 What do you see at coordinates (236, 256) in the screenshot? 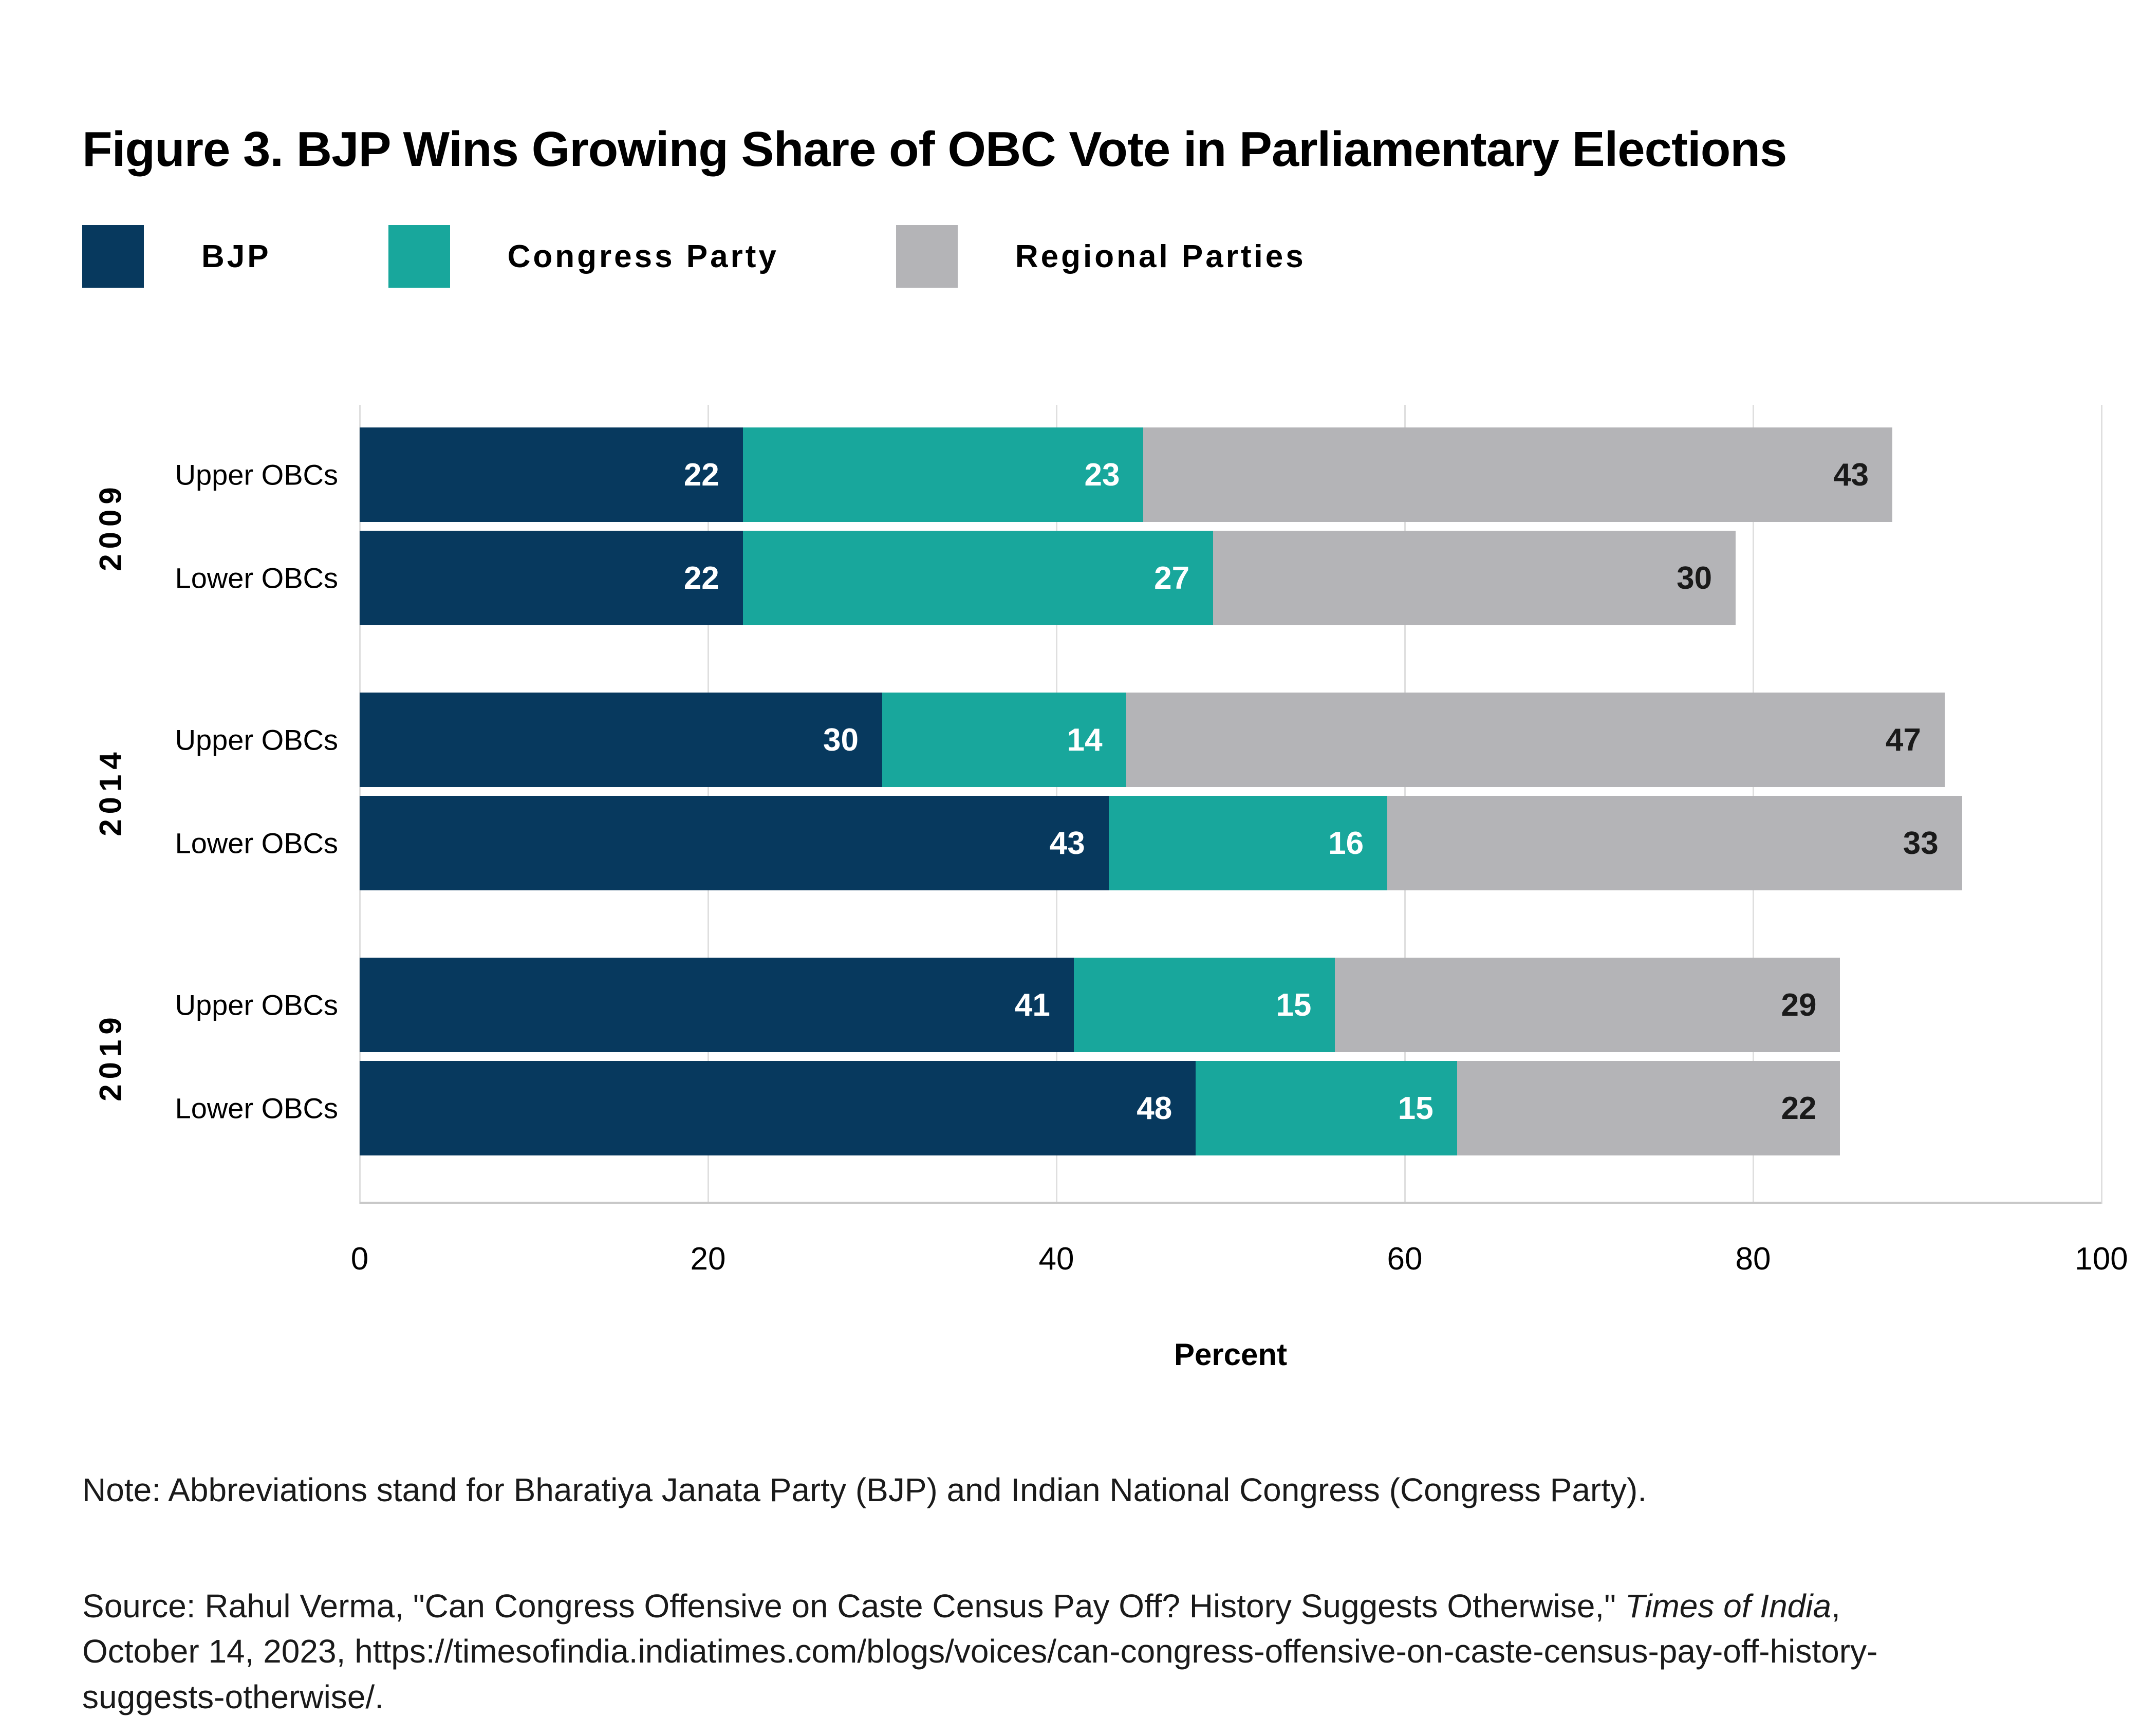
I see `legend-label-bjp: BJP` at bounding box center [236, 256].